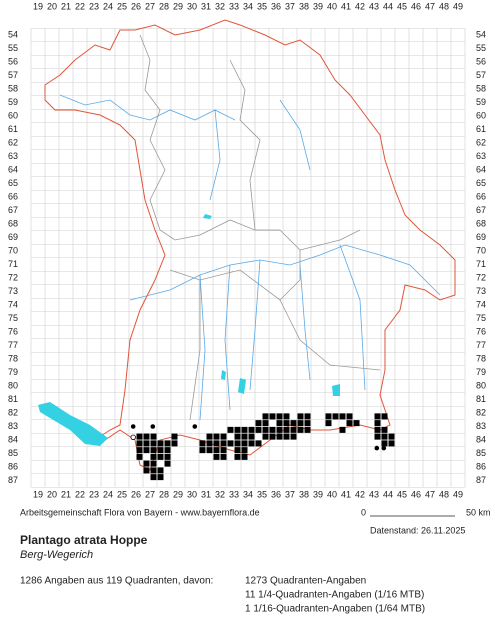 The width and height of the screenshot is (500, 620). What do you see at coordinates (206, 494) in the screenshot?
I see `column-label: 31` at bounding box center [206, 494].